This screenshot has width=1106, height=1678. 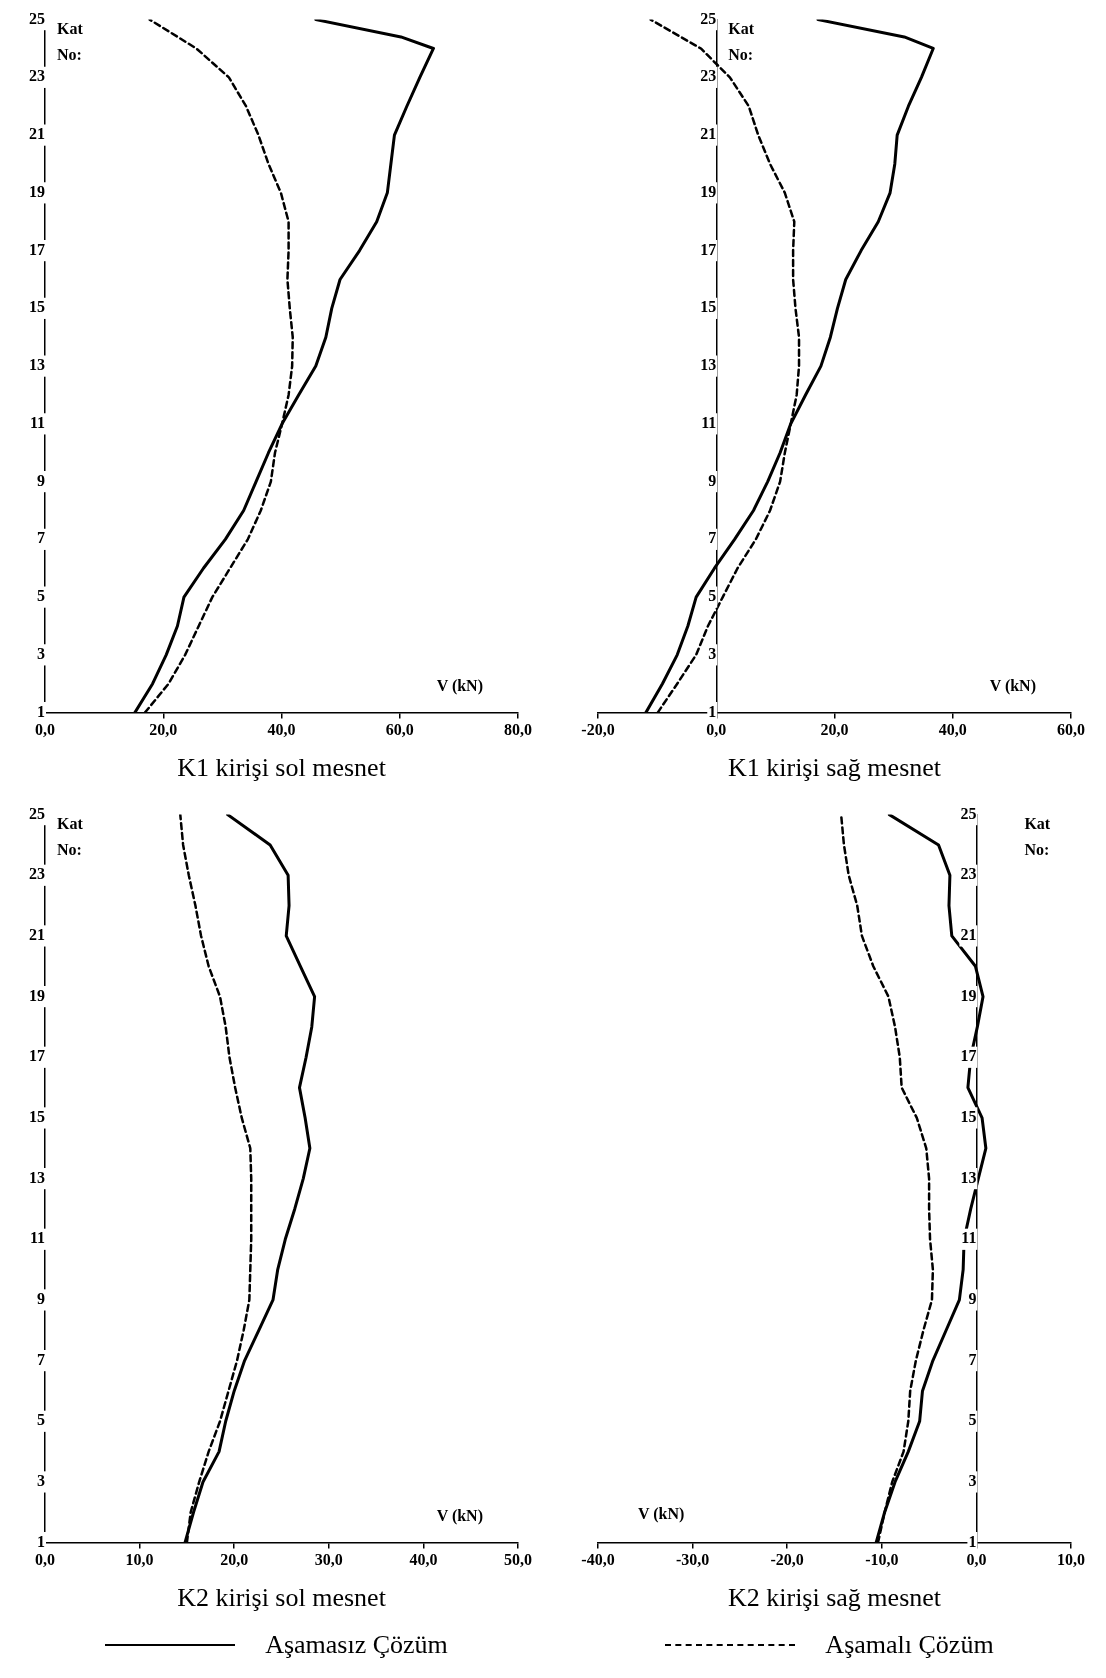 What do you see at coordinates (909, 1645) in the screenshot?
I see `legend-label: Aşamalı Çözüm` at bounding box center [909, 1645].